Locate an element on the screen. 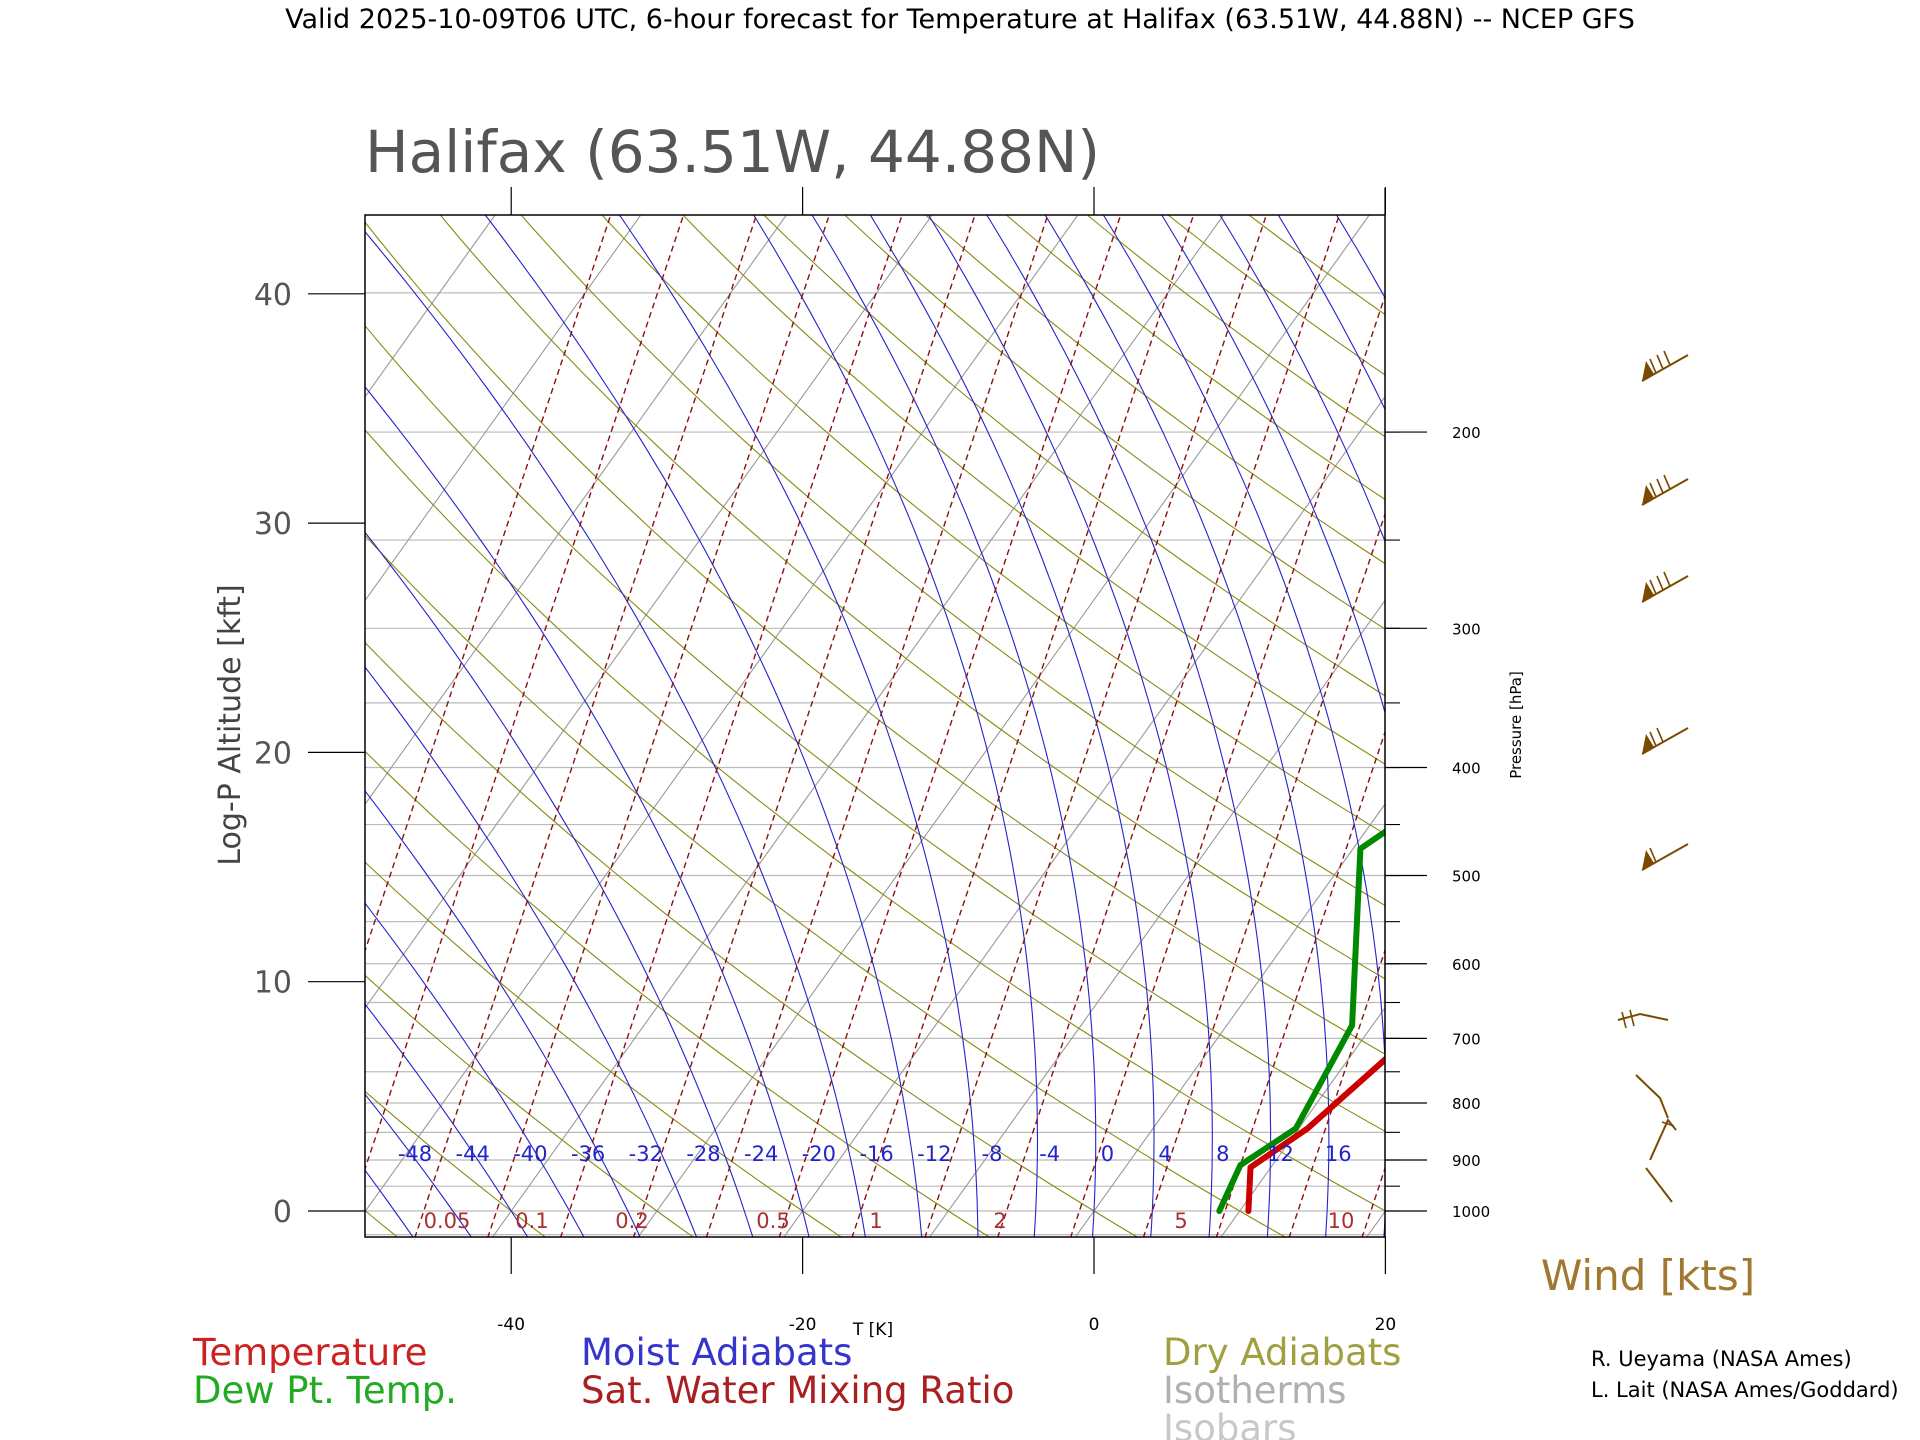 Image resolution: width=1920 pixels, height=1440 pixels. pressure-tick-label: 400 is located at coordinates (1466, 769).